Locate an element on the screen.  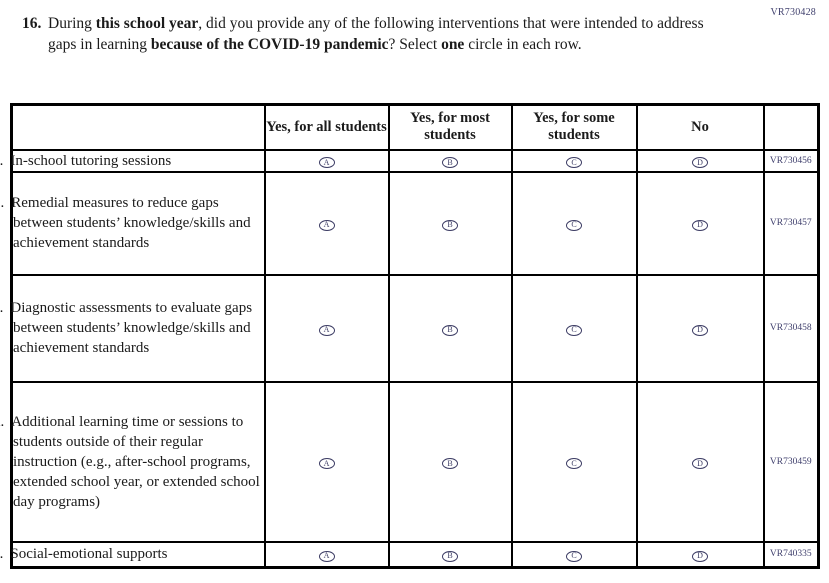
header-no: No is located at coordinates (700, 127).